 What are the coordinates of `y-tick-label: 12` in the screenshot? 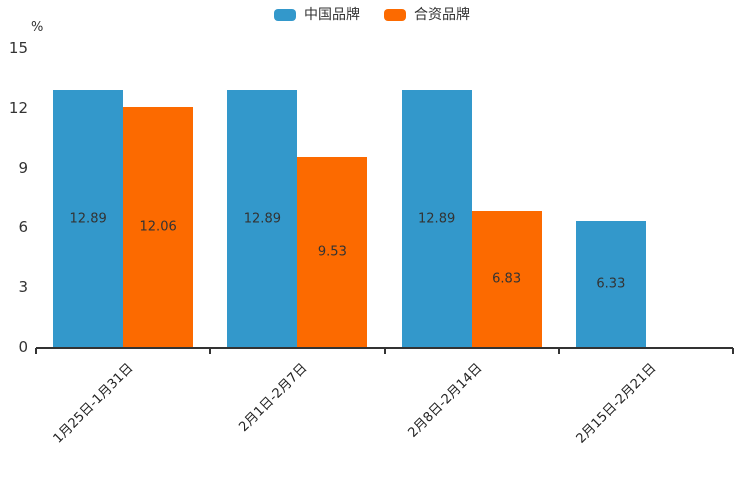 It's located at (18, 107).